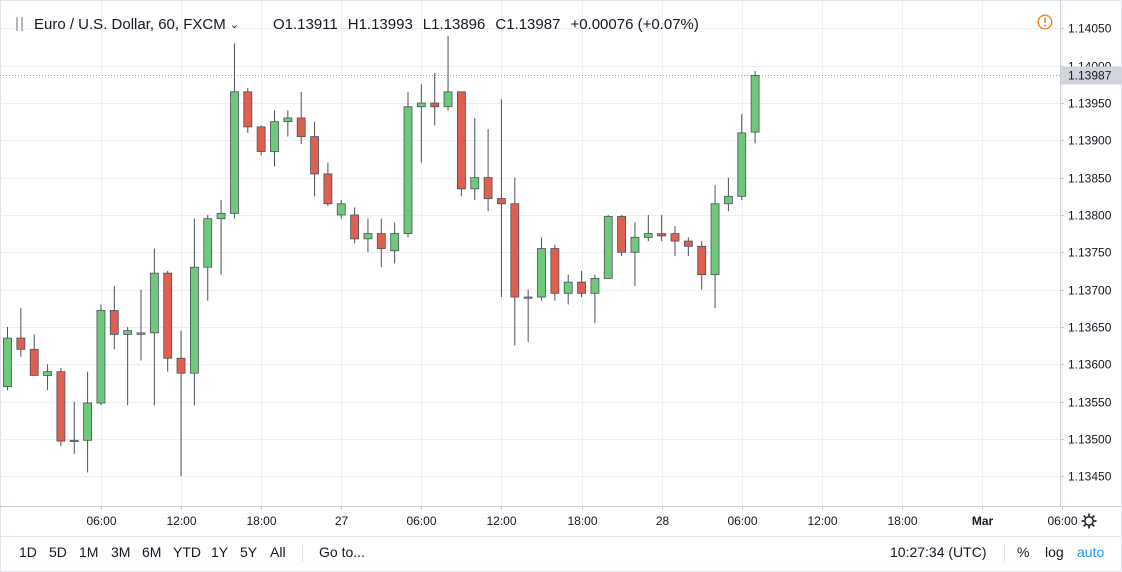 The height and width of the screenshot is (572, 1122). Describe the element at coordinates (983, 521) in the screenshot. I see `time-tick-label: Mar` at that location.